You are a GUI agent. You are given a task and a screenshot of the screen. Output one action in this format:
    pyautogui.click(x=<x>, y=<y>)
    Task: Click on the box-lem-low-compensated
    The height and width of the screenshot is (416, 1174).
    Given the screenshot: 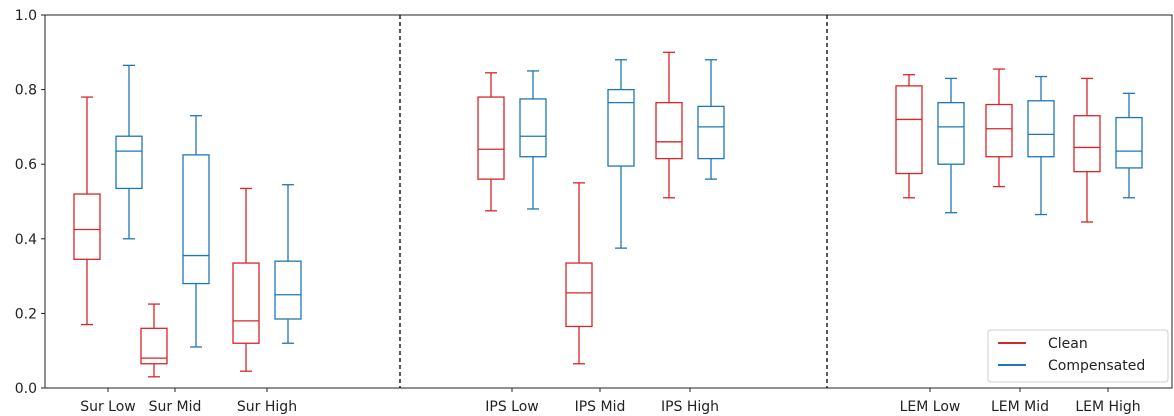 What is the action you would take?
    pyautogui.click(x=951, y=145)
    